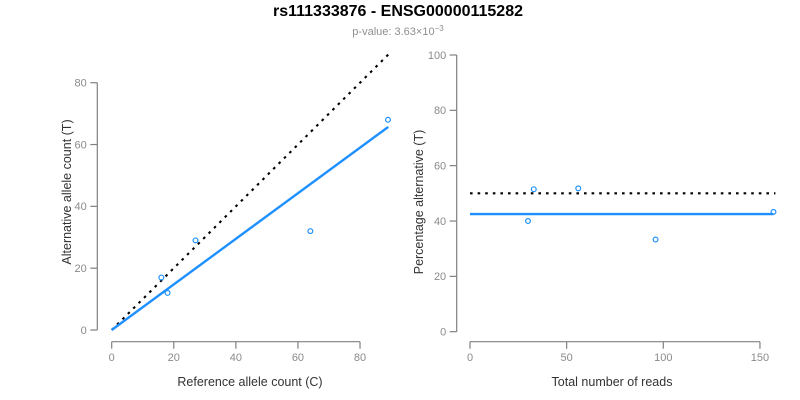 This screenshot has width=800, height=400. I want to click on plot-subtitle: p-value: 3.63×10−3, so click(398, 31).